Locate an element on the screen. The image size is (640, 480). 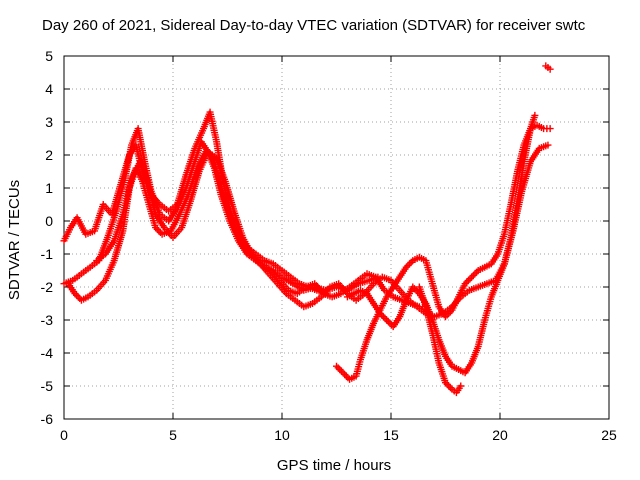
y-tick-label: 0 is located at coordinates (49, 221).